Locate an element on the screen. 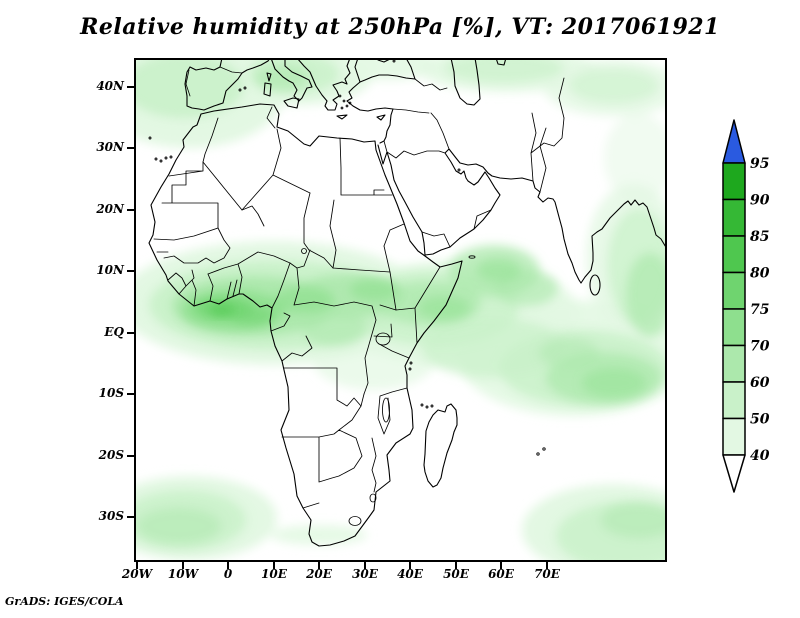 The image size is (800, 618). colorbar-labels: 95 90 85 80 75 70 60 50 40 is located at coordinates (760, 310).